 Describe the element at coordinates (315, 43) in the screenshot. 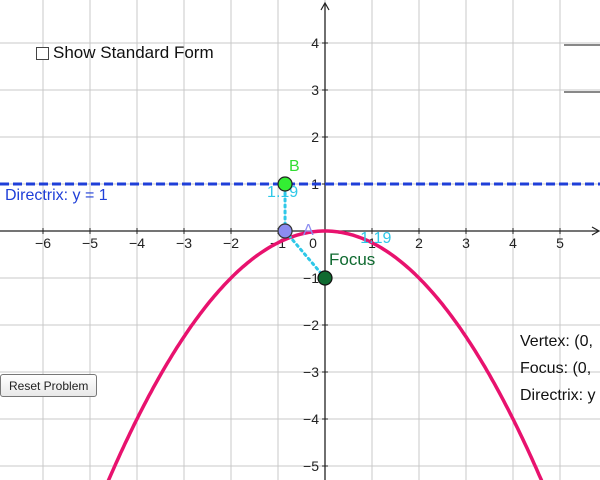

I see `y-tick-label: 4` at that location.